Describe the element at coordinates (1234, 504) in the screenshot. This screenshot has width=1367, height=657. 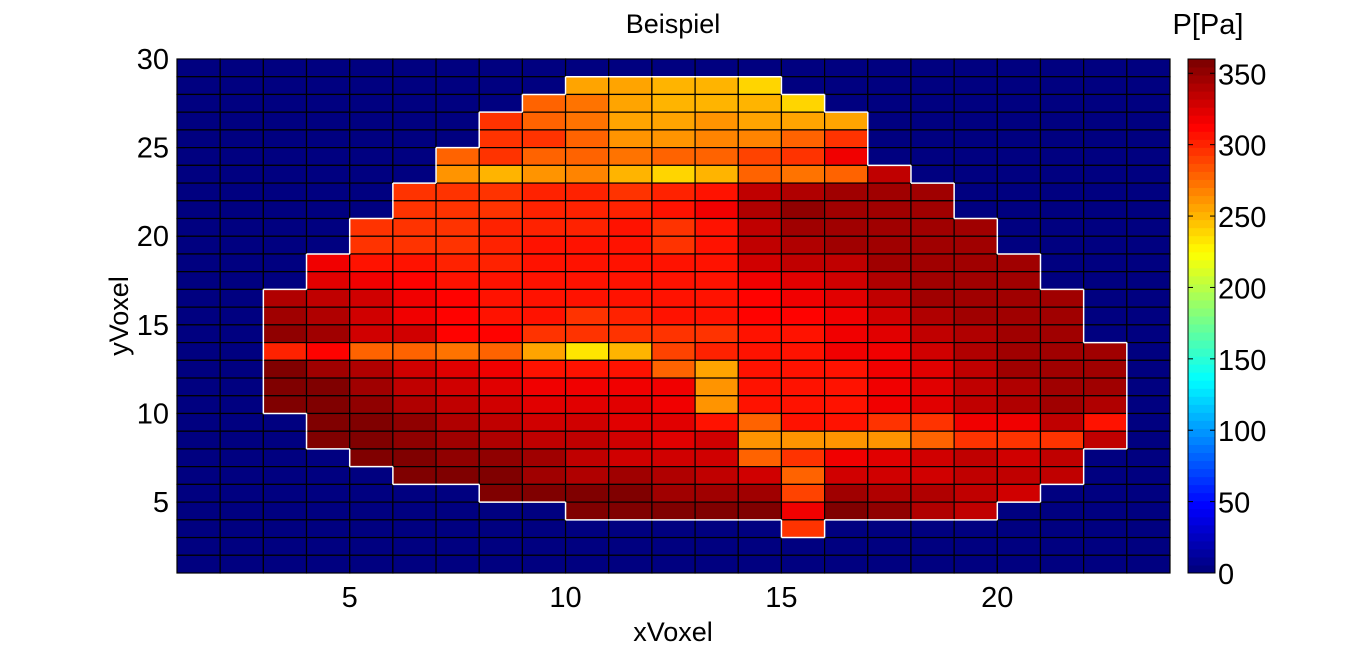
I see `colorbar-tick-label: 50` at that location.